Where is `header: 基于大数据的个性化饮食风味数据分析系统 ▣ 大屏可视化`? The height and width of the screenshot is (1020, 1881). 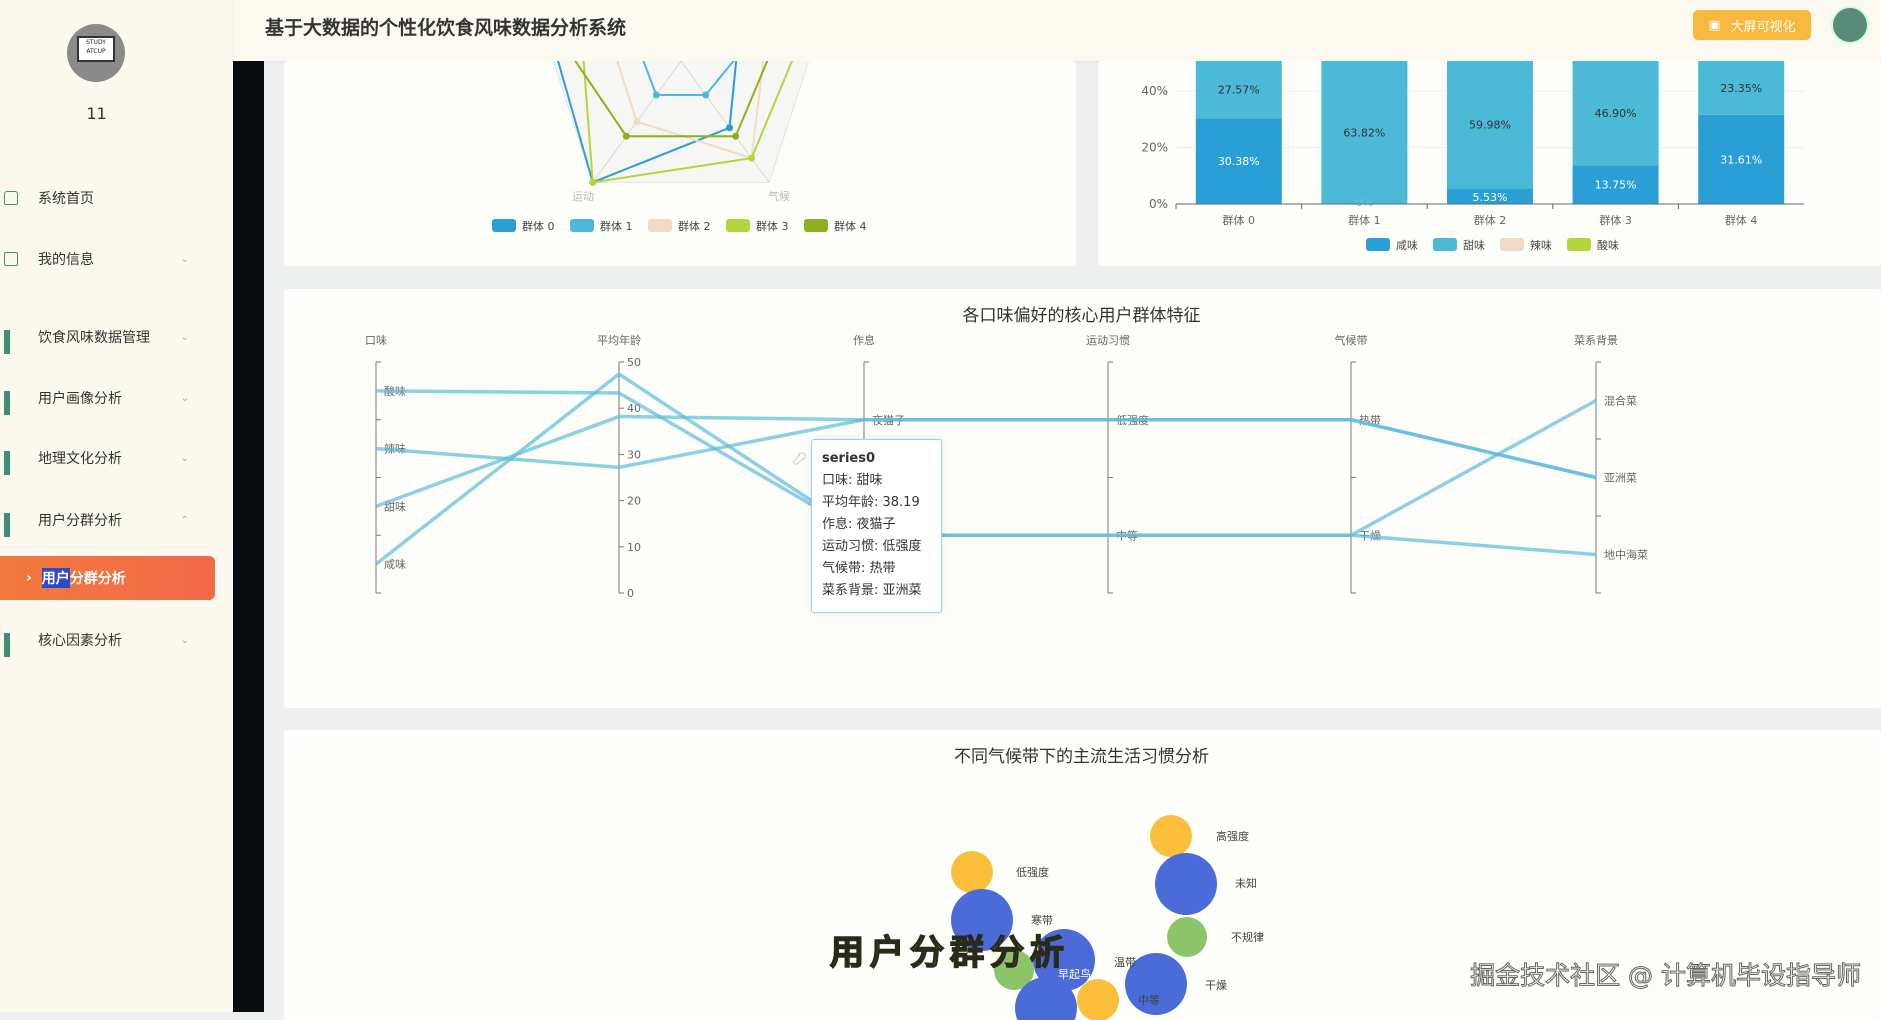
header: 基于大数据的个性化饮食风味数据分析系统 ▣ 大屏可视化 is located at coordinates (1057, 30).